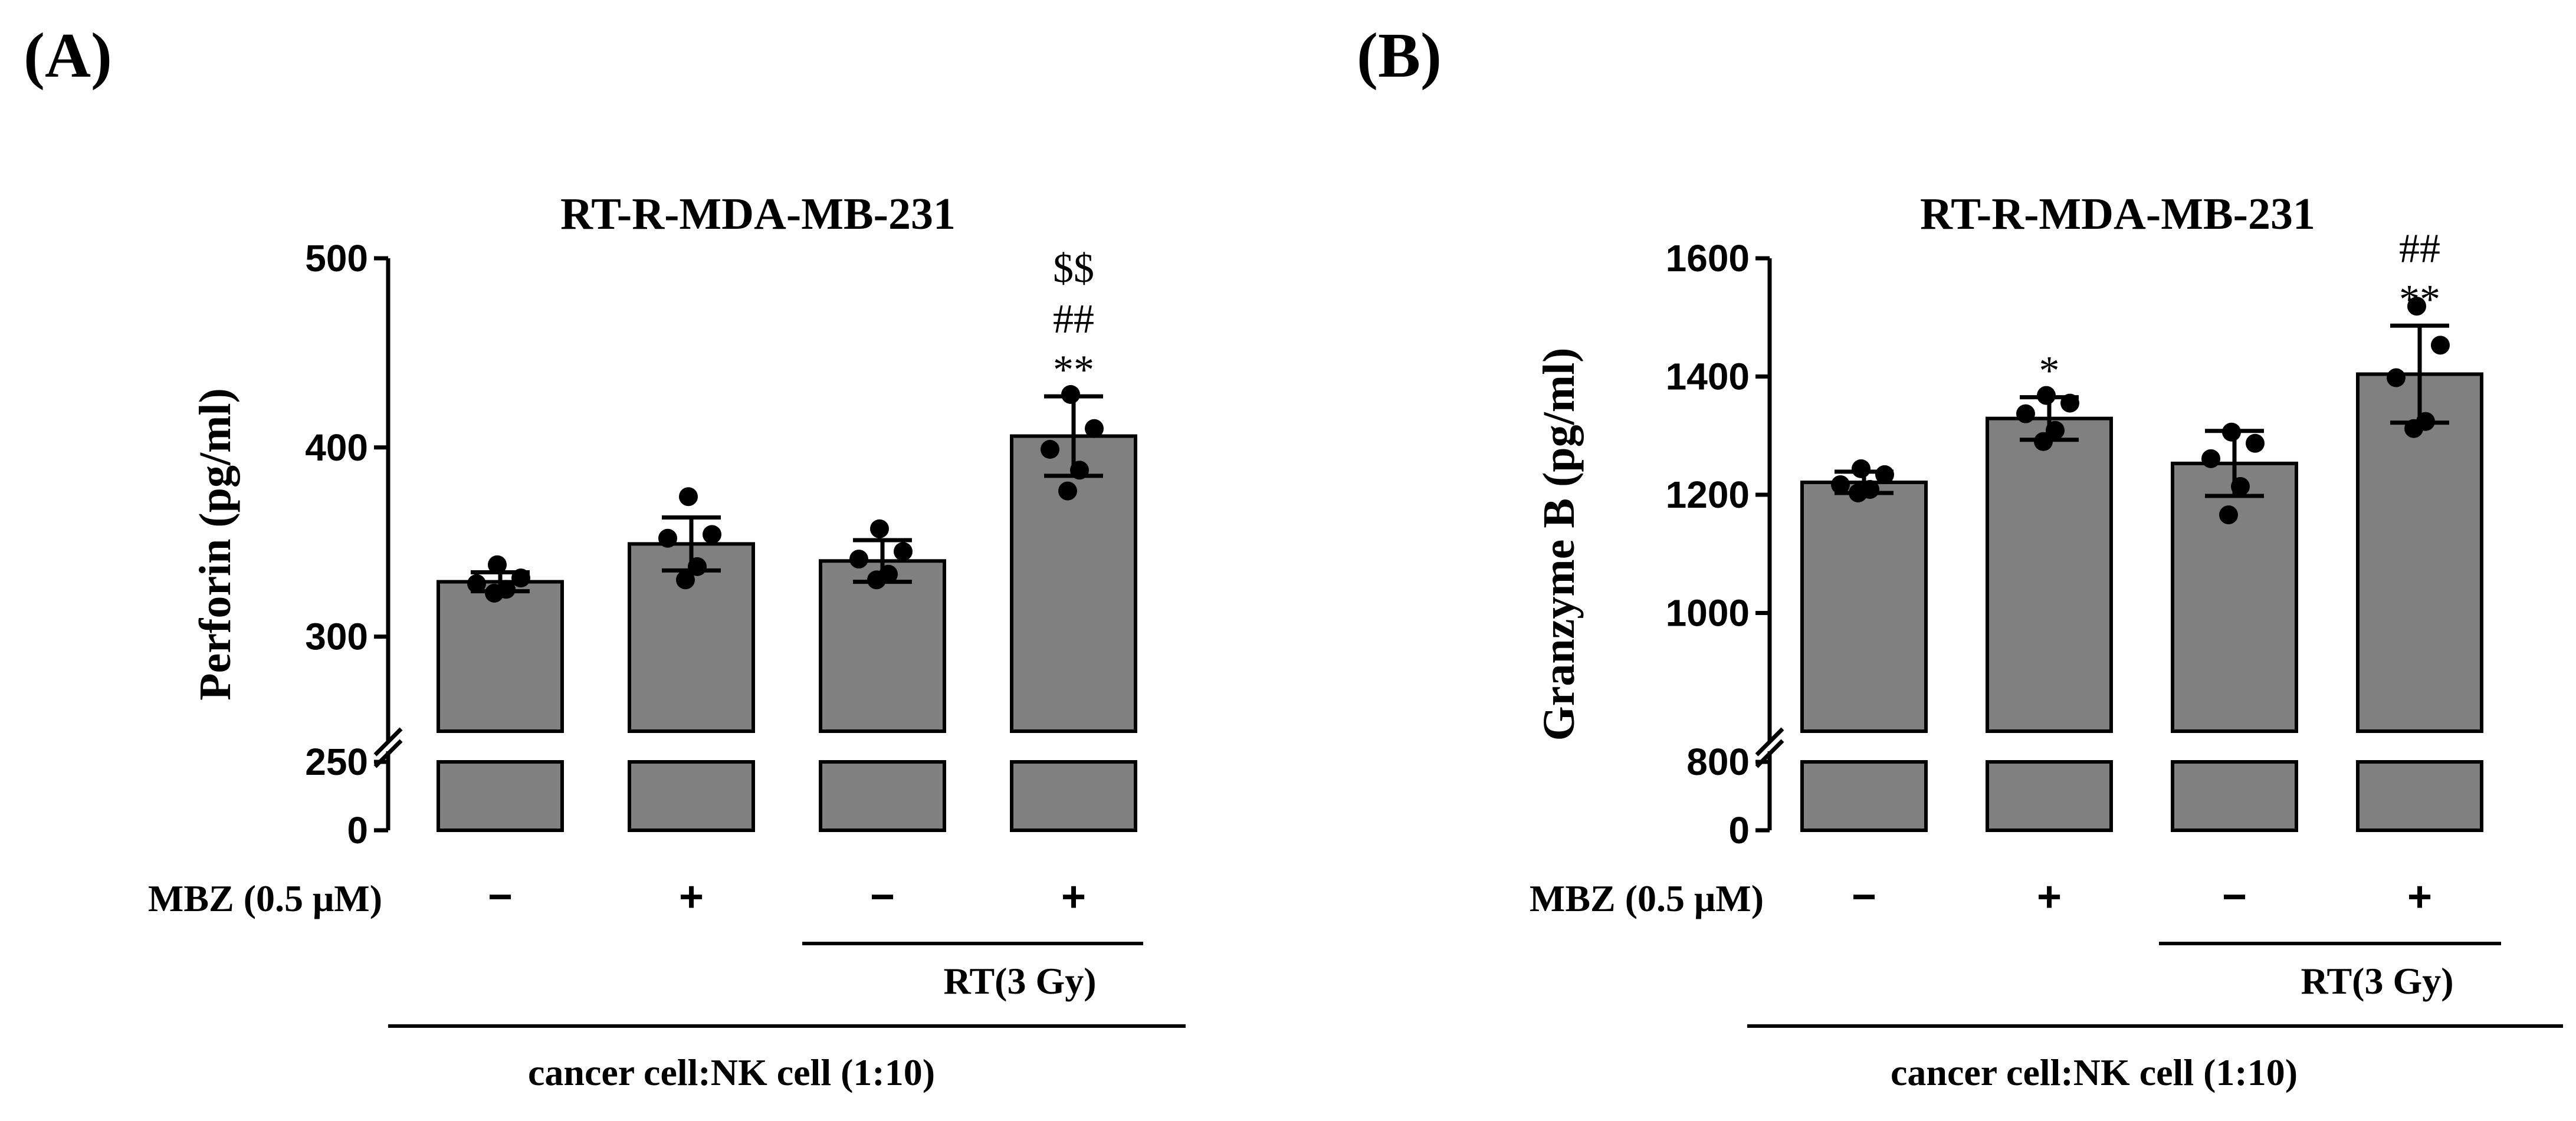 This screenshot has height=1121, width=2576. What do you see at coordinates (336, 448) in the screenshot?
I see `y-tick-label: 400` at bounding box center [336, 448].